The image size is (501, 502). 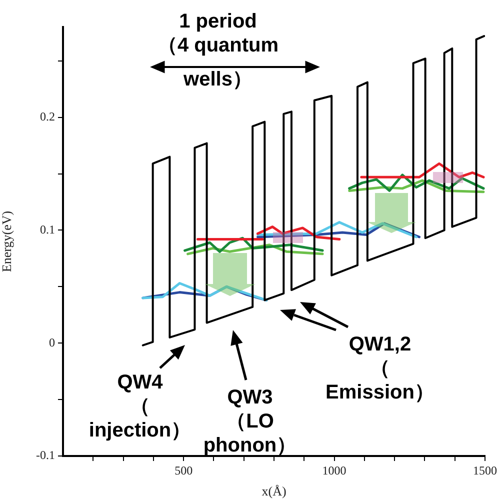 I want to click on annotation: QW4 （ injection）, so click(x=140, y=407).